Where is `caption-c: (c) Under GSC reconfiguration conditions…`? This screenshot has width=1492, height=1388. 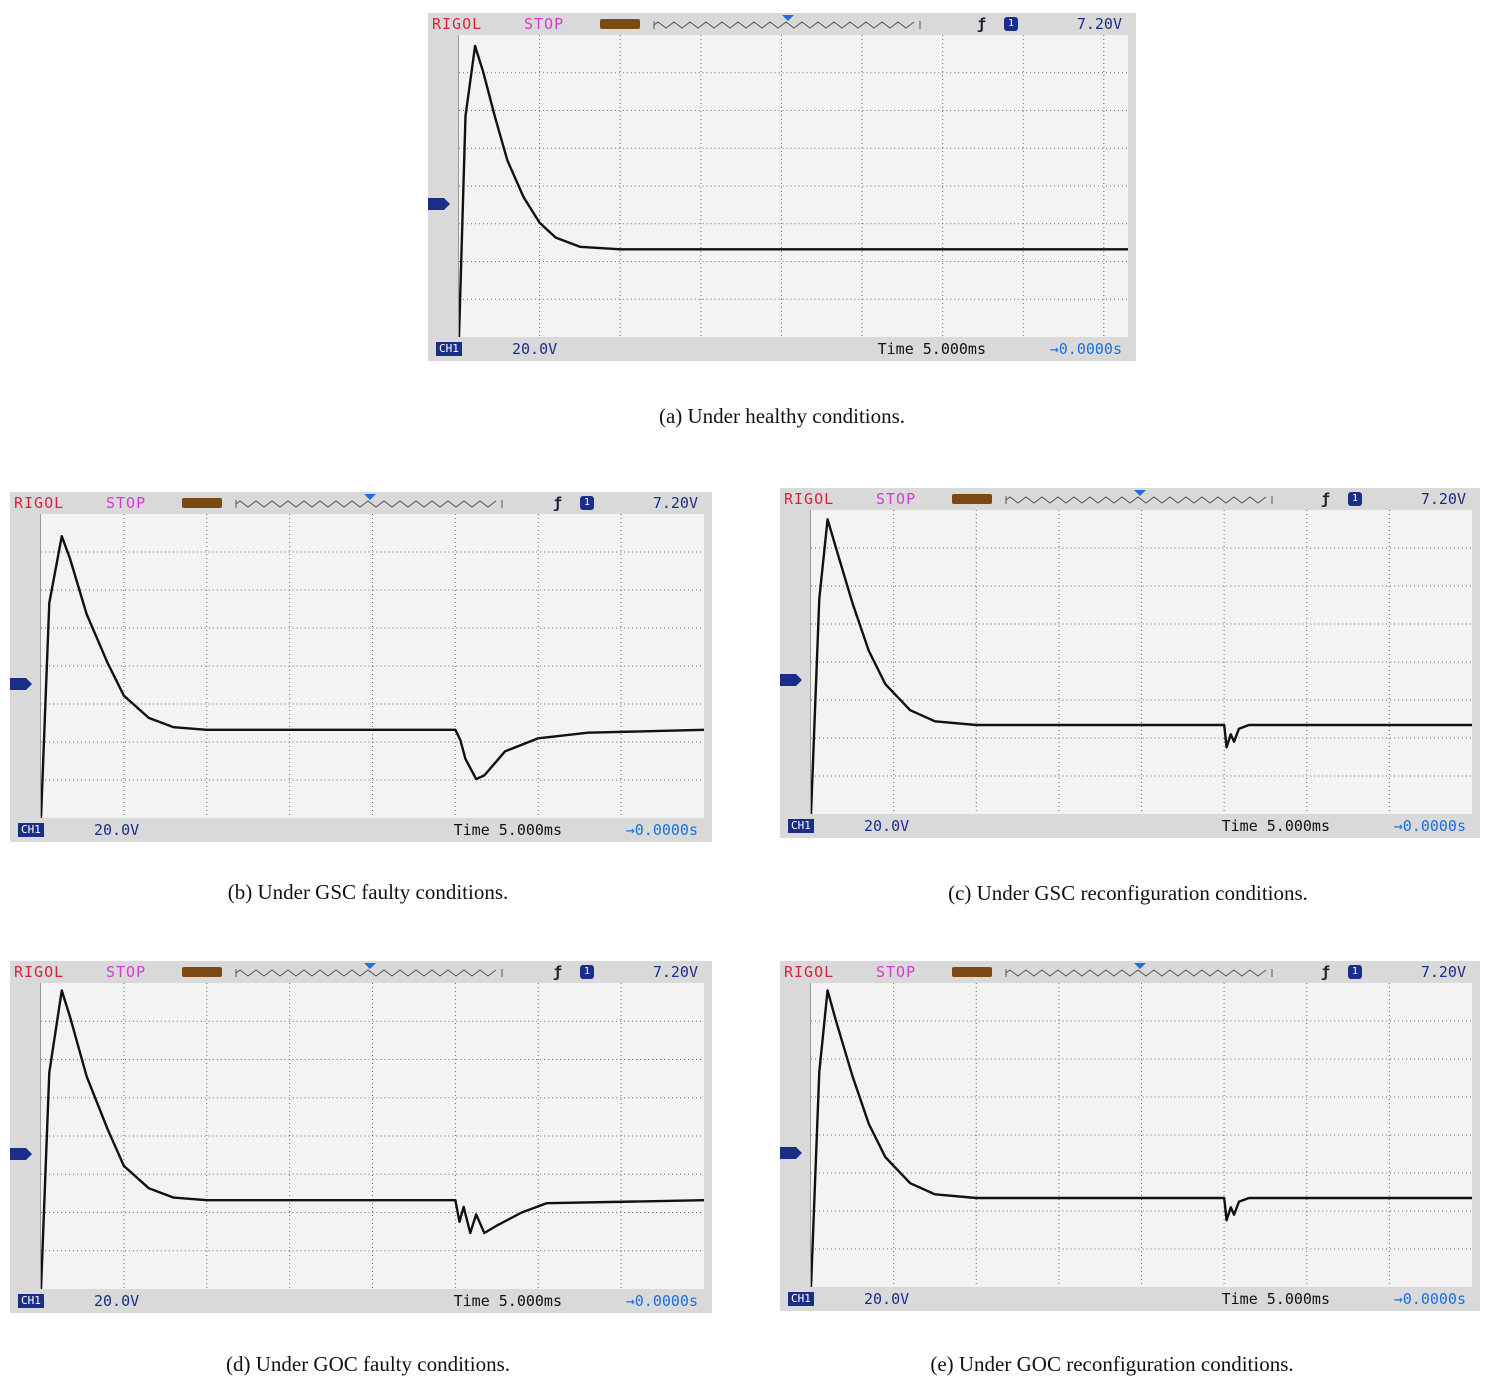 caption-c: (c) Under GSC reconfiguration conditions… is located at coordinates (1128, 893).